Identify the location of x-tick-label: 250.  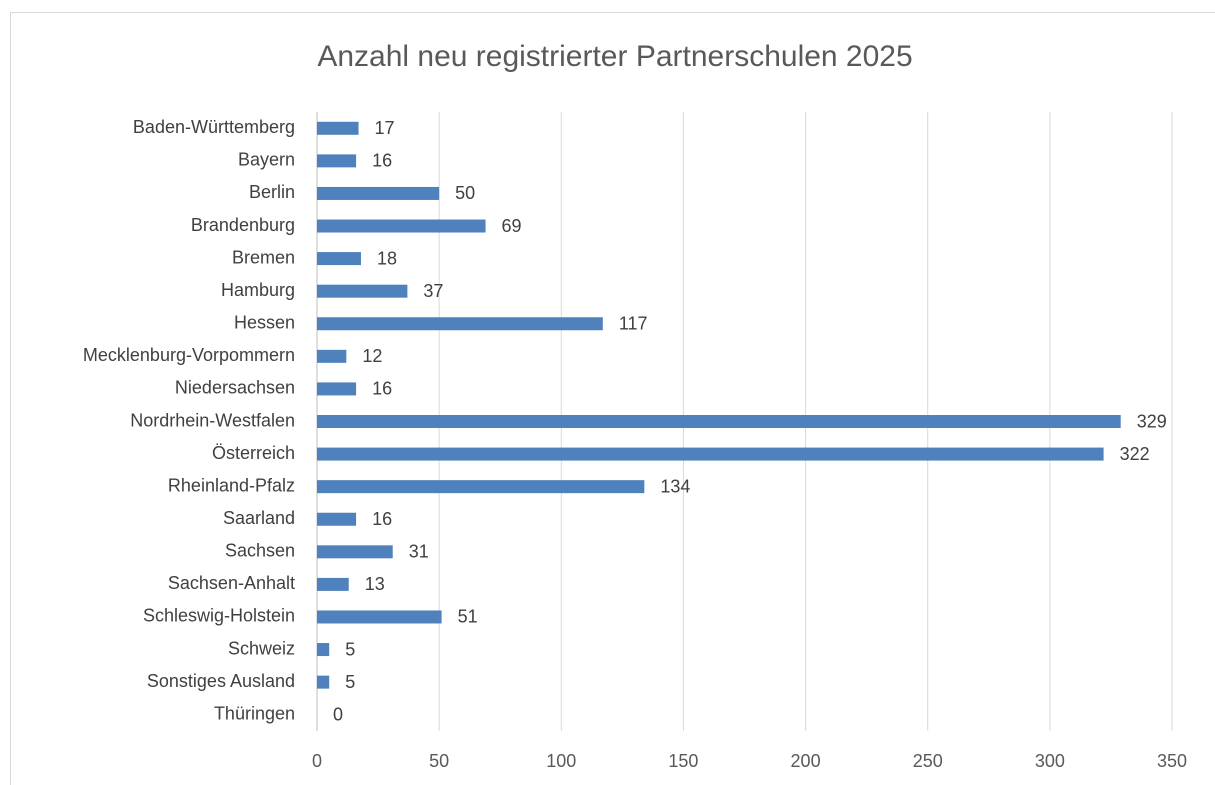
(928, 761).